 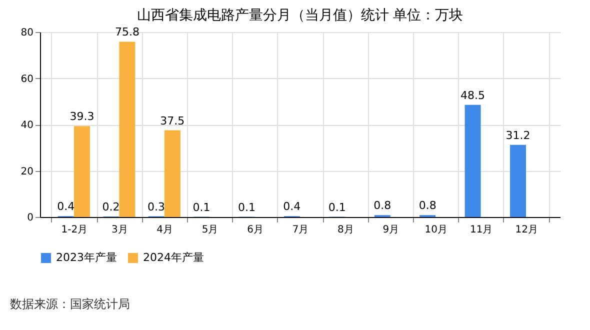 I want to click on chart-title: 山西省集成电路产量分月（当月值）统计 单位：万块, so click(x=300, y=16).